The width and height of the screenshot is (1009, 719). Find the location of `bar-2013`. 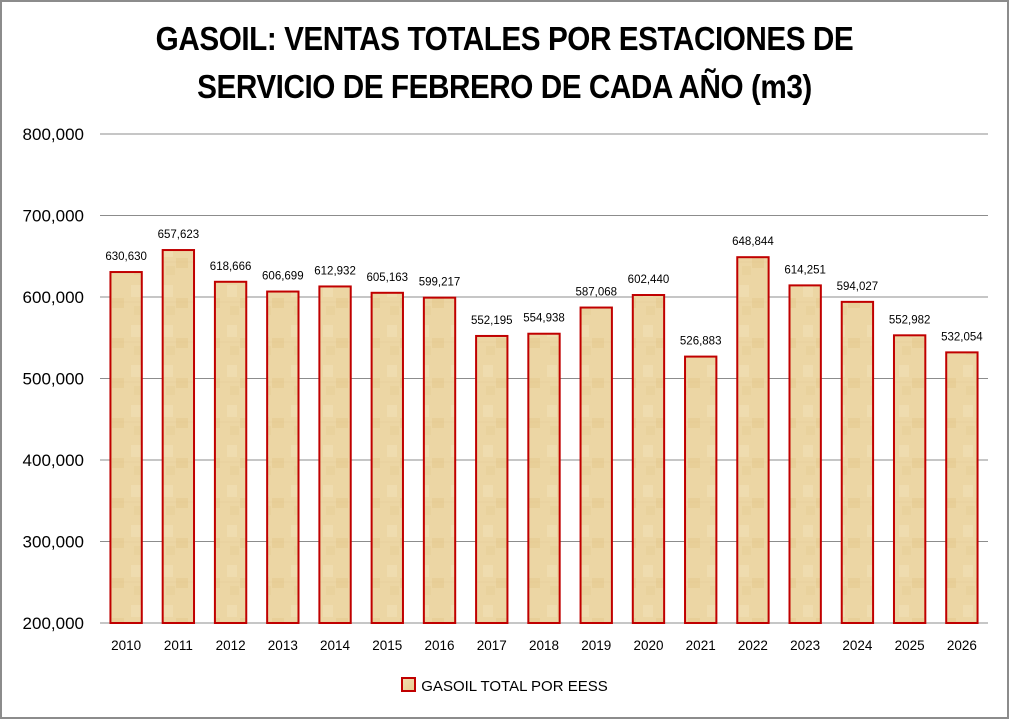

bar-2013 is located at coordinates (283, 457).